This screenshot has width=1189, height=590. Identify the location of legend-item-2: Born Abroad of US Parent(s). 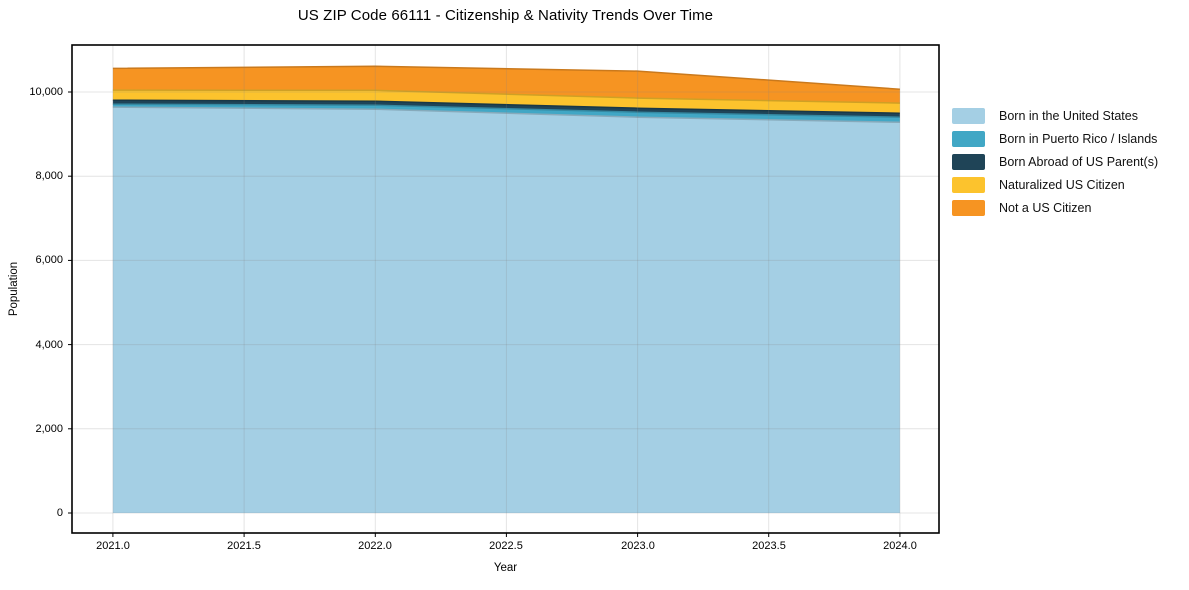
(1055, 162).